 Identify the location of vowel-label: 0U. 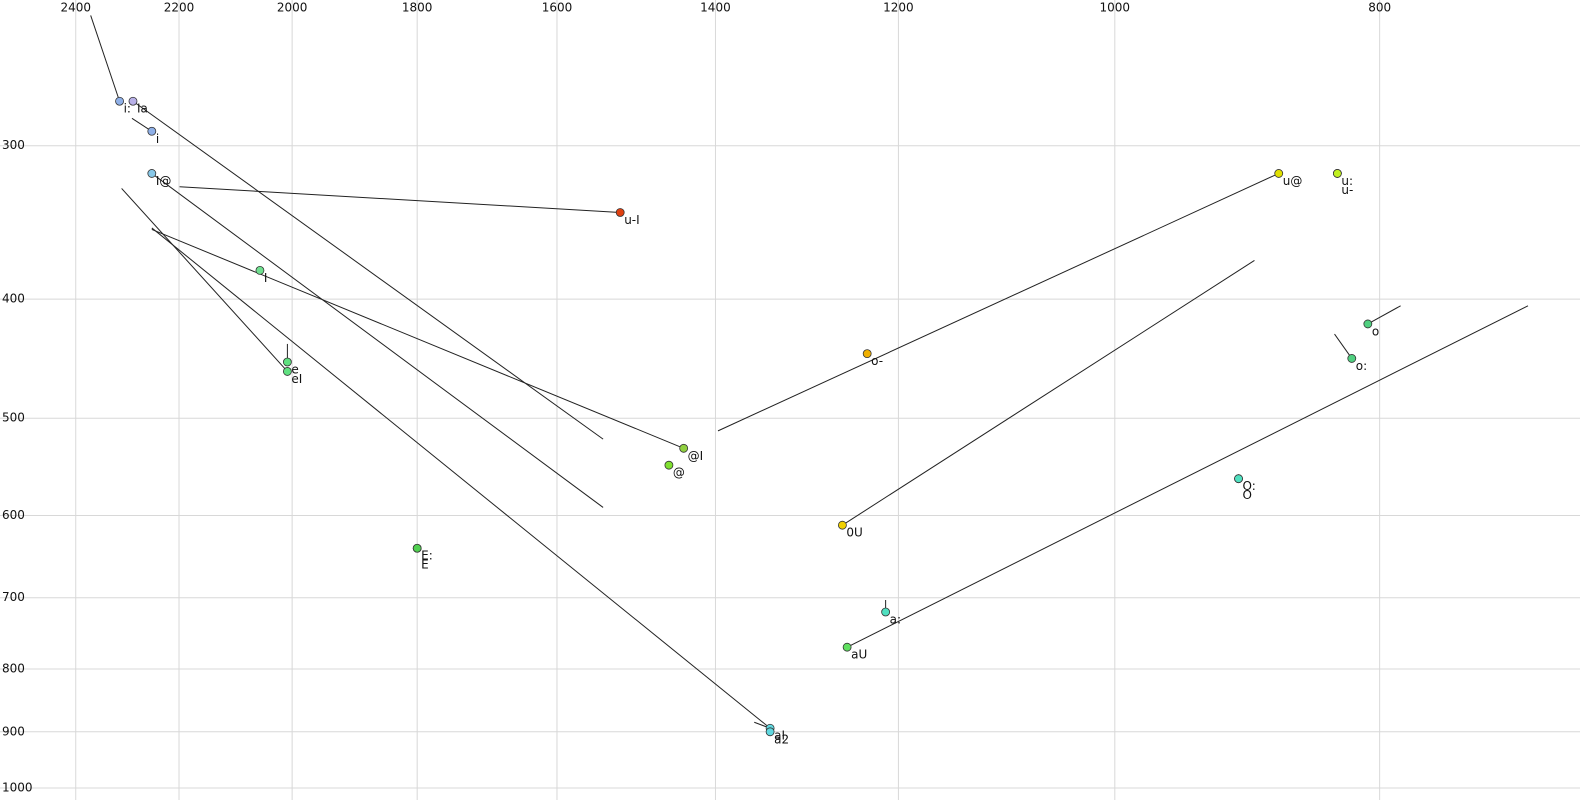
(854, 533).